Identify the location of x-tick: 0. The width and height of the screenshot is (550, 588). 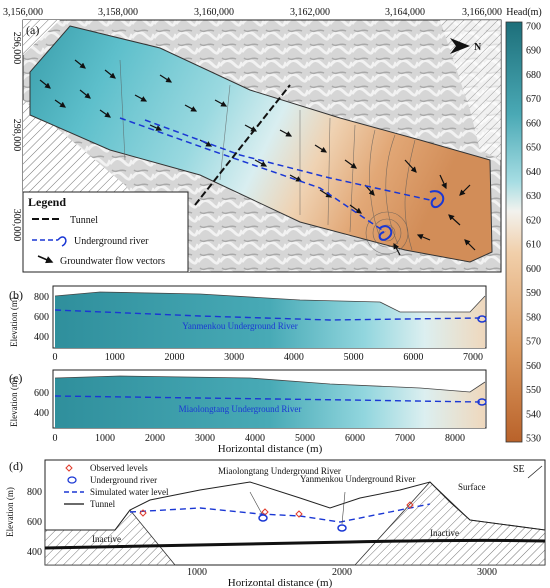
(55, 438).